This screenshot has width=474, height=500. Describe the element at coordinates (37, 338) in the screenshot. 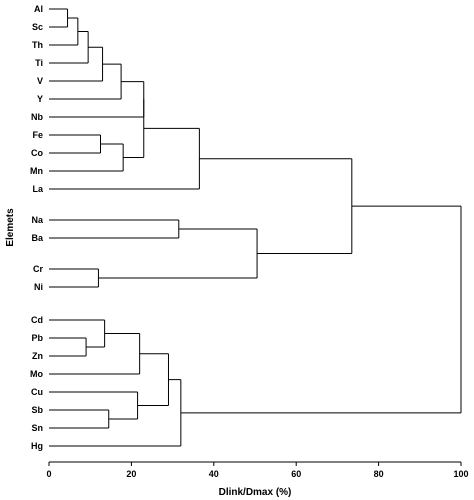

I see `leaf-label-pb: Pb` at that location.